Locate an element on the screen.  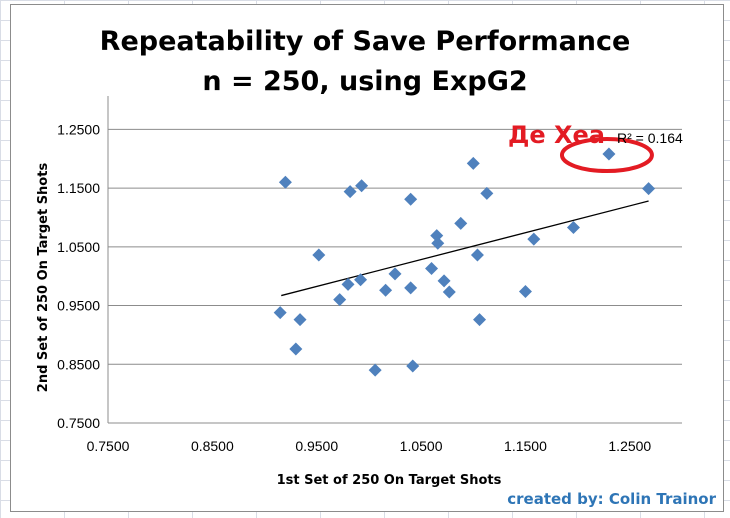
x-tick-label: 1.1500 is located at coordinates (525, 446).